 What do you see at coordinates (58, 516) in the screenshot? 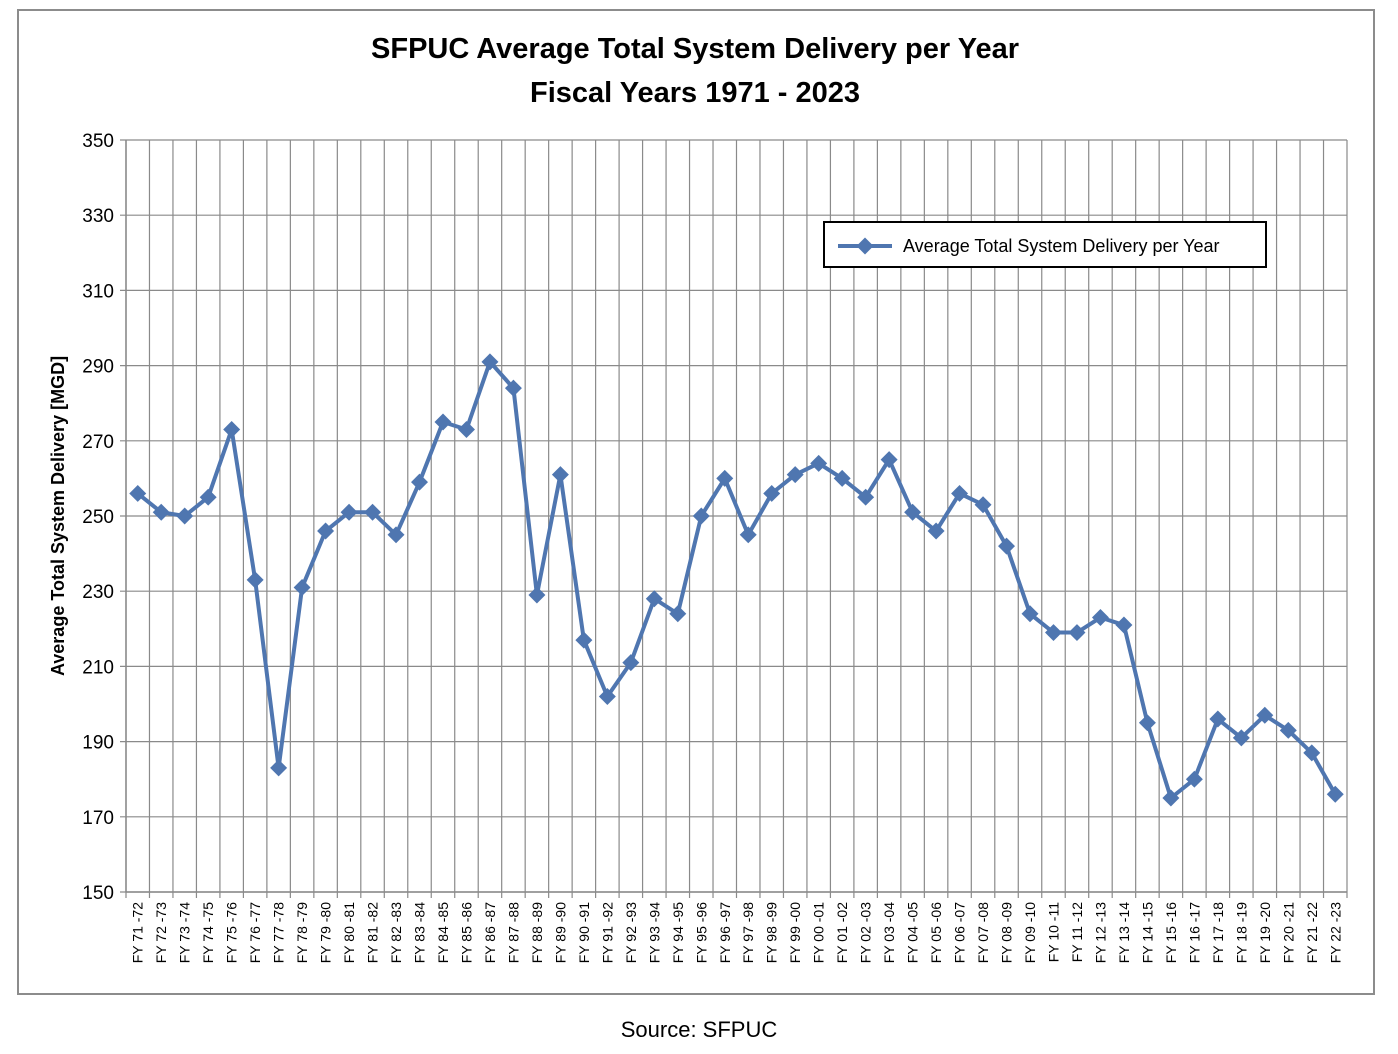
I see `y-axis-label: Average Total System Delivery [MGD]` at bounding box center [58, 516].